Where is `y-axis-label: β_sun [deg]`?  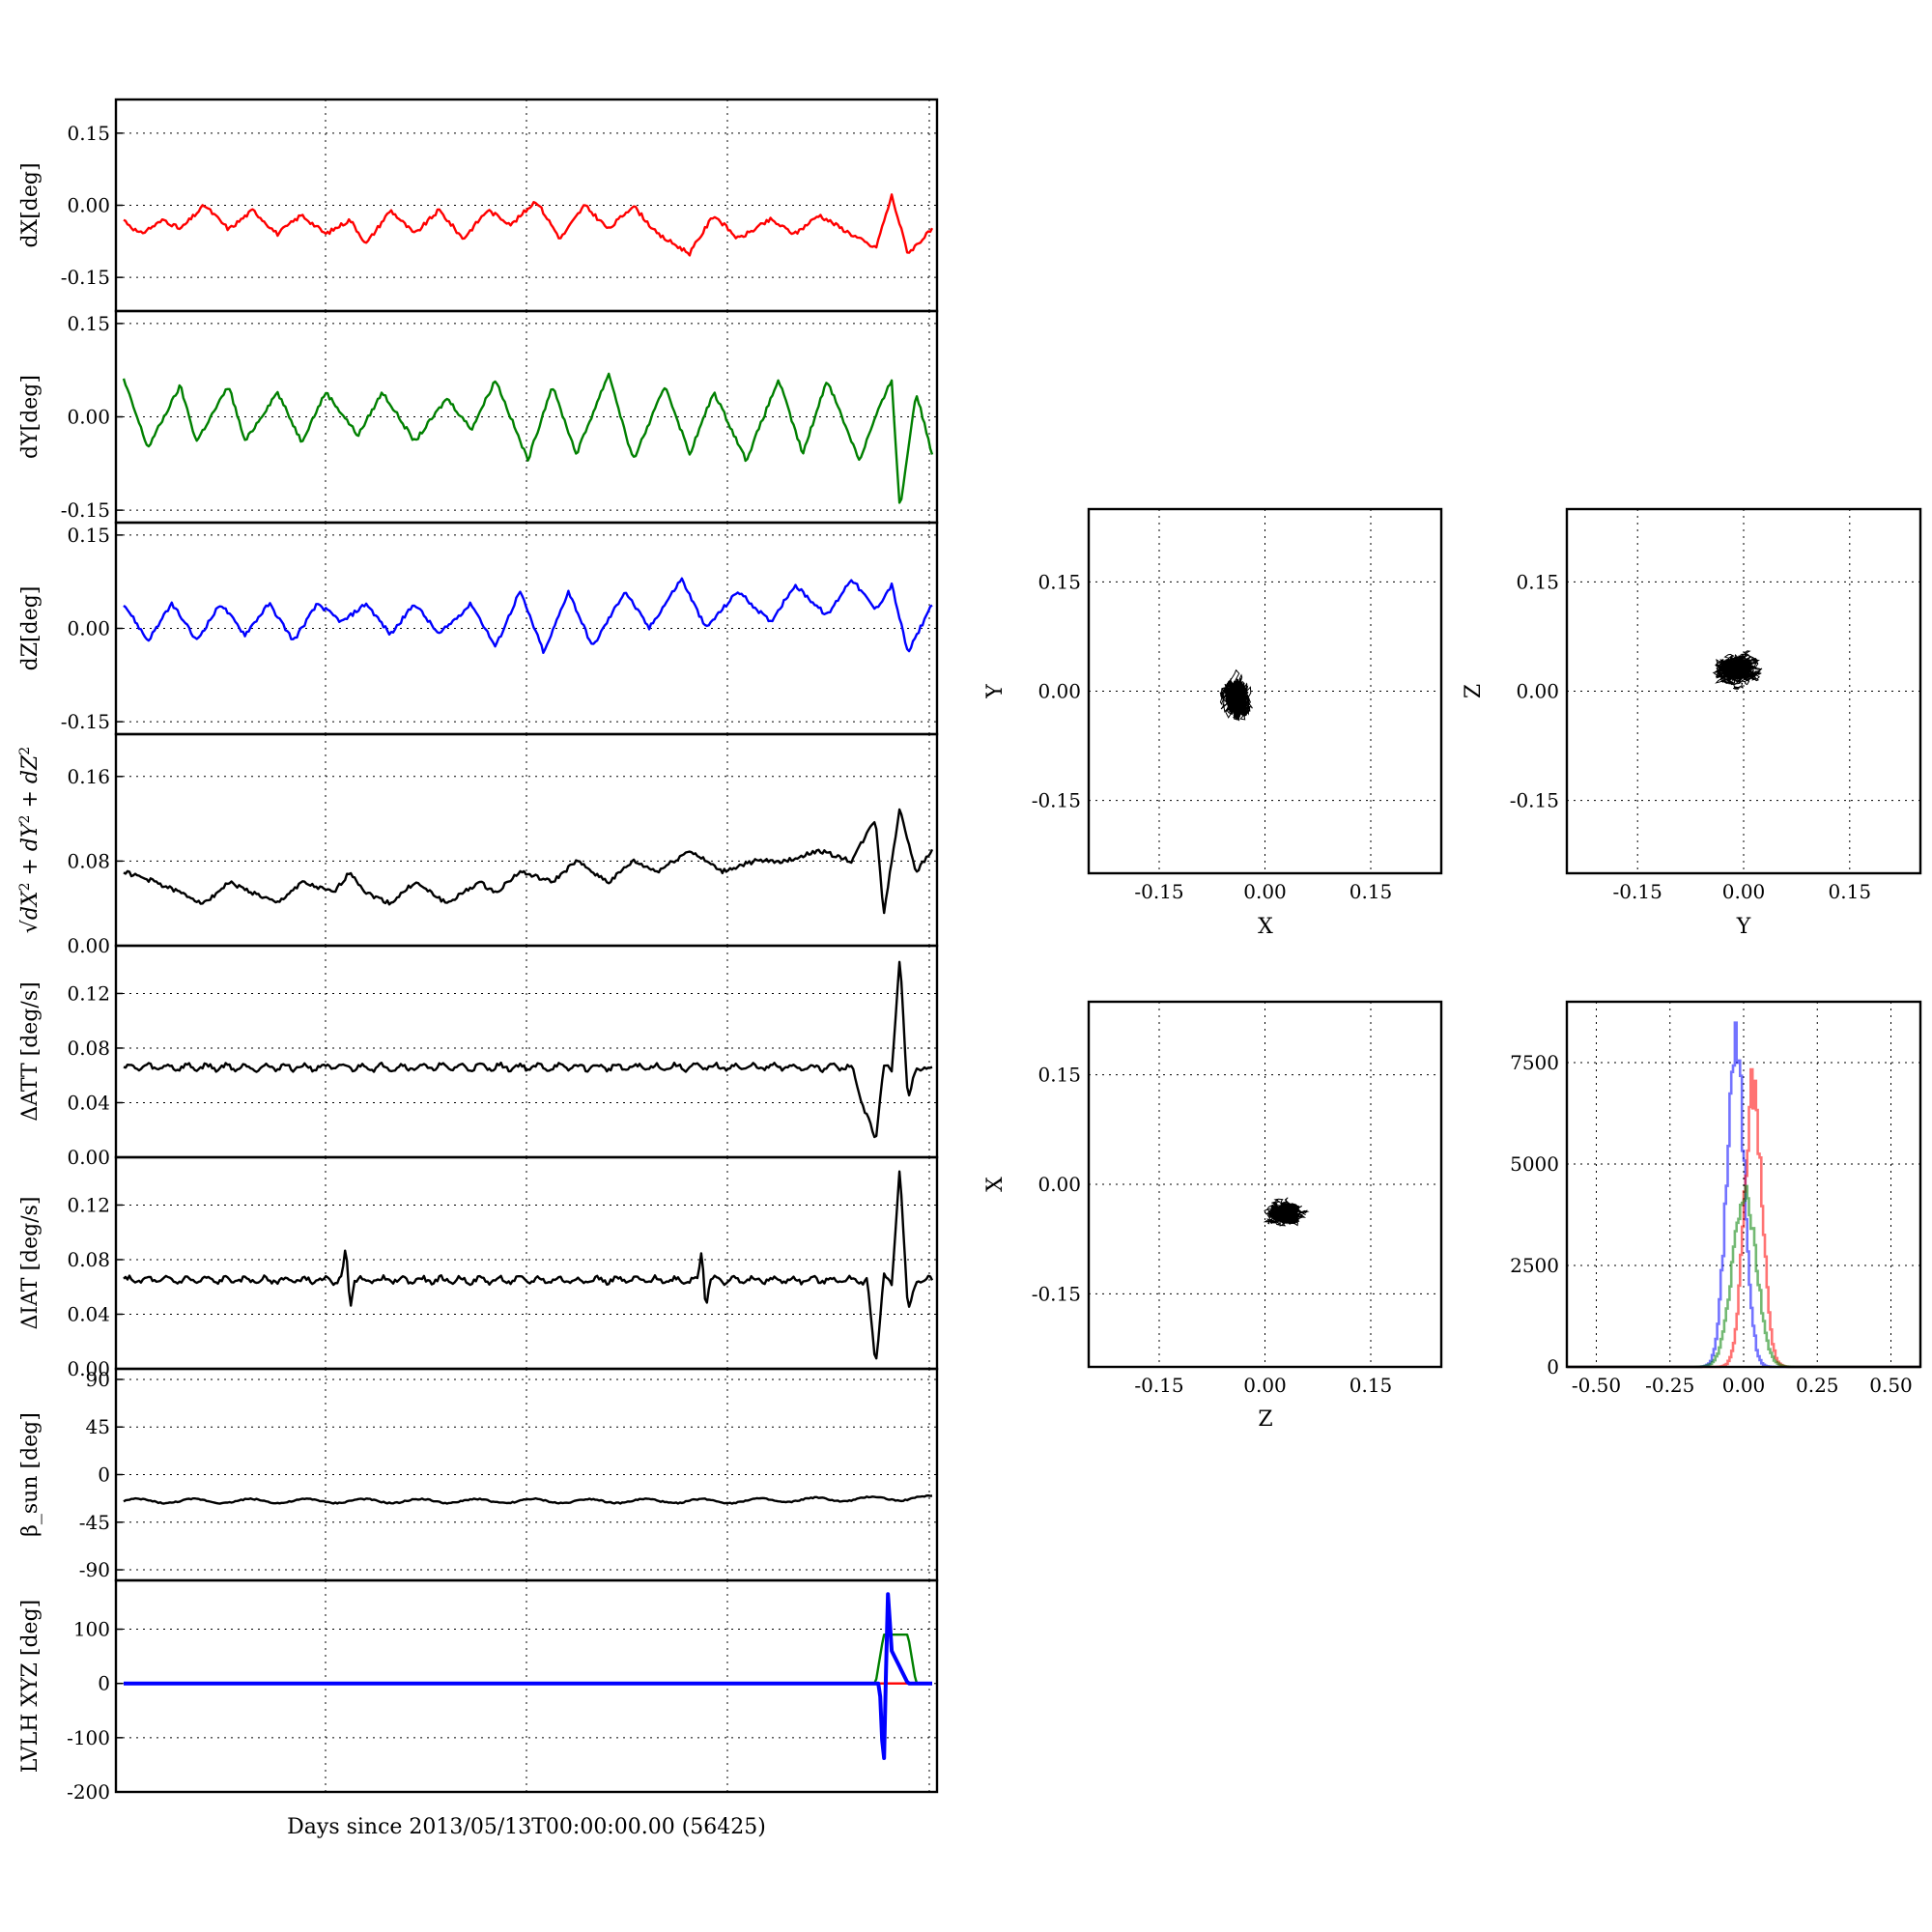
y-axis-label: β_sun [deg] is located at coordinates (30, 1474).